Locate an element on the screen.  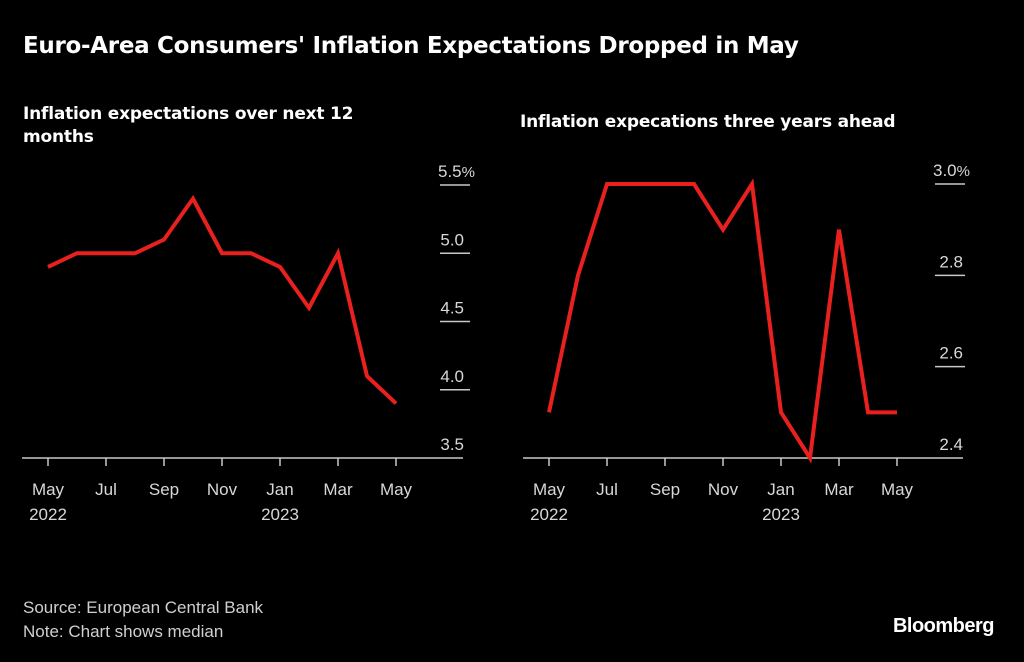
bloomberg-logo: Bloomberg is located at coordinates (943, 626).